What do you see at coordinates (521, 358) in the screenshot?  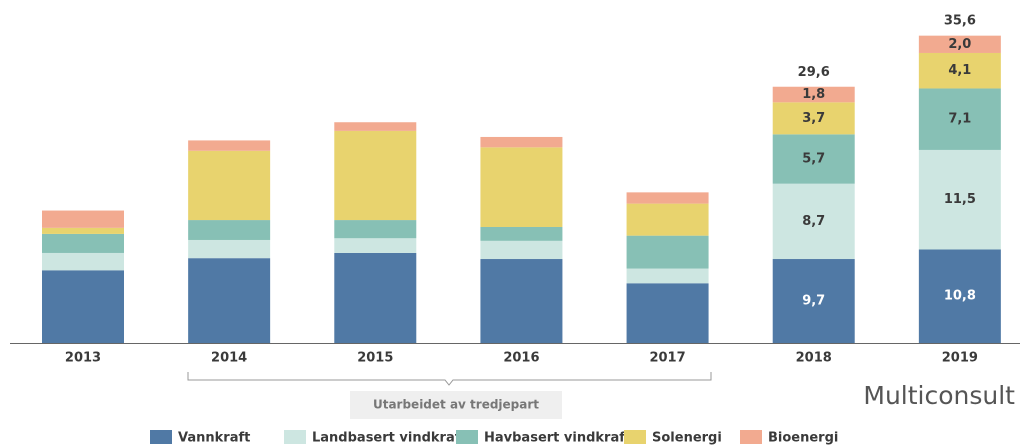 I see `x-tick-label: 2016` at bounding box center [521, 358].